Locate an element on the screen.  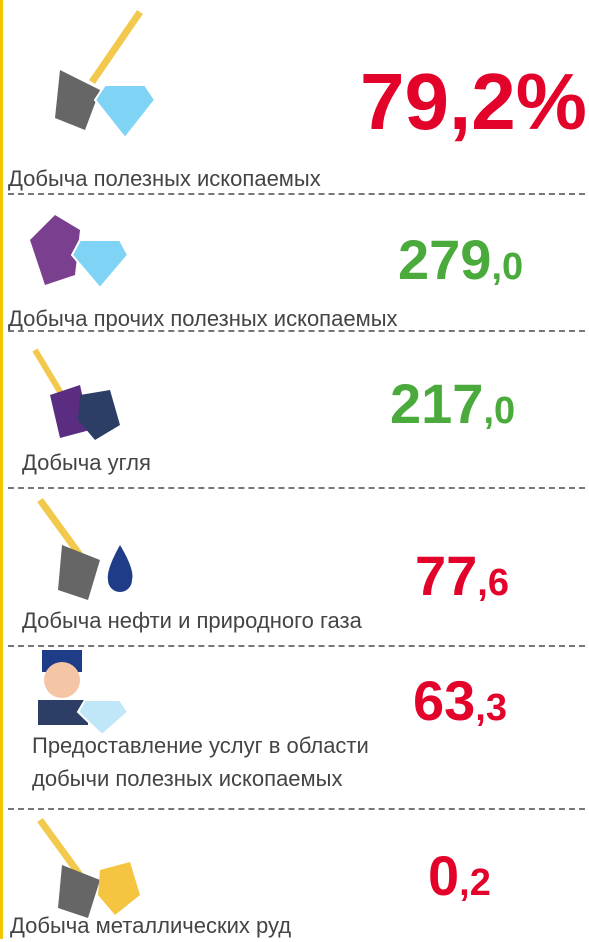
item-value: 279,0 is located at coordinates (460, 260).